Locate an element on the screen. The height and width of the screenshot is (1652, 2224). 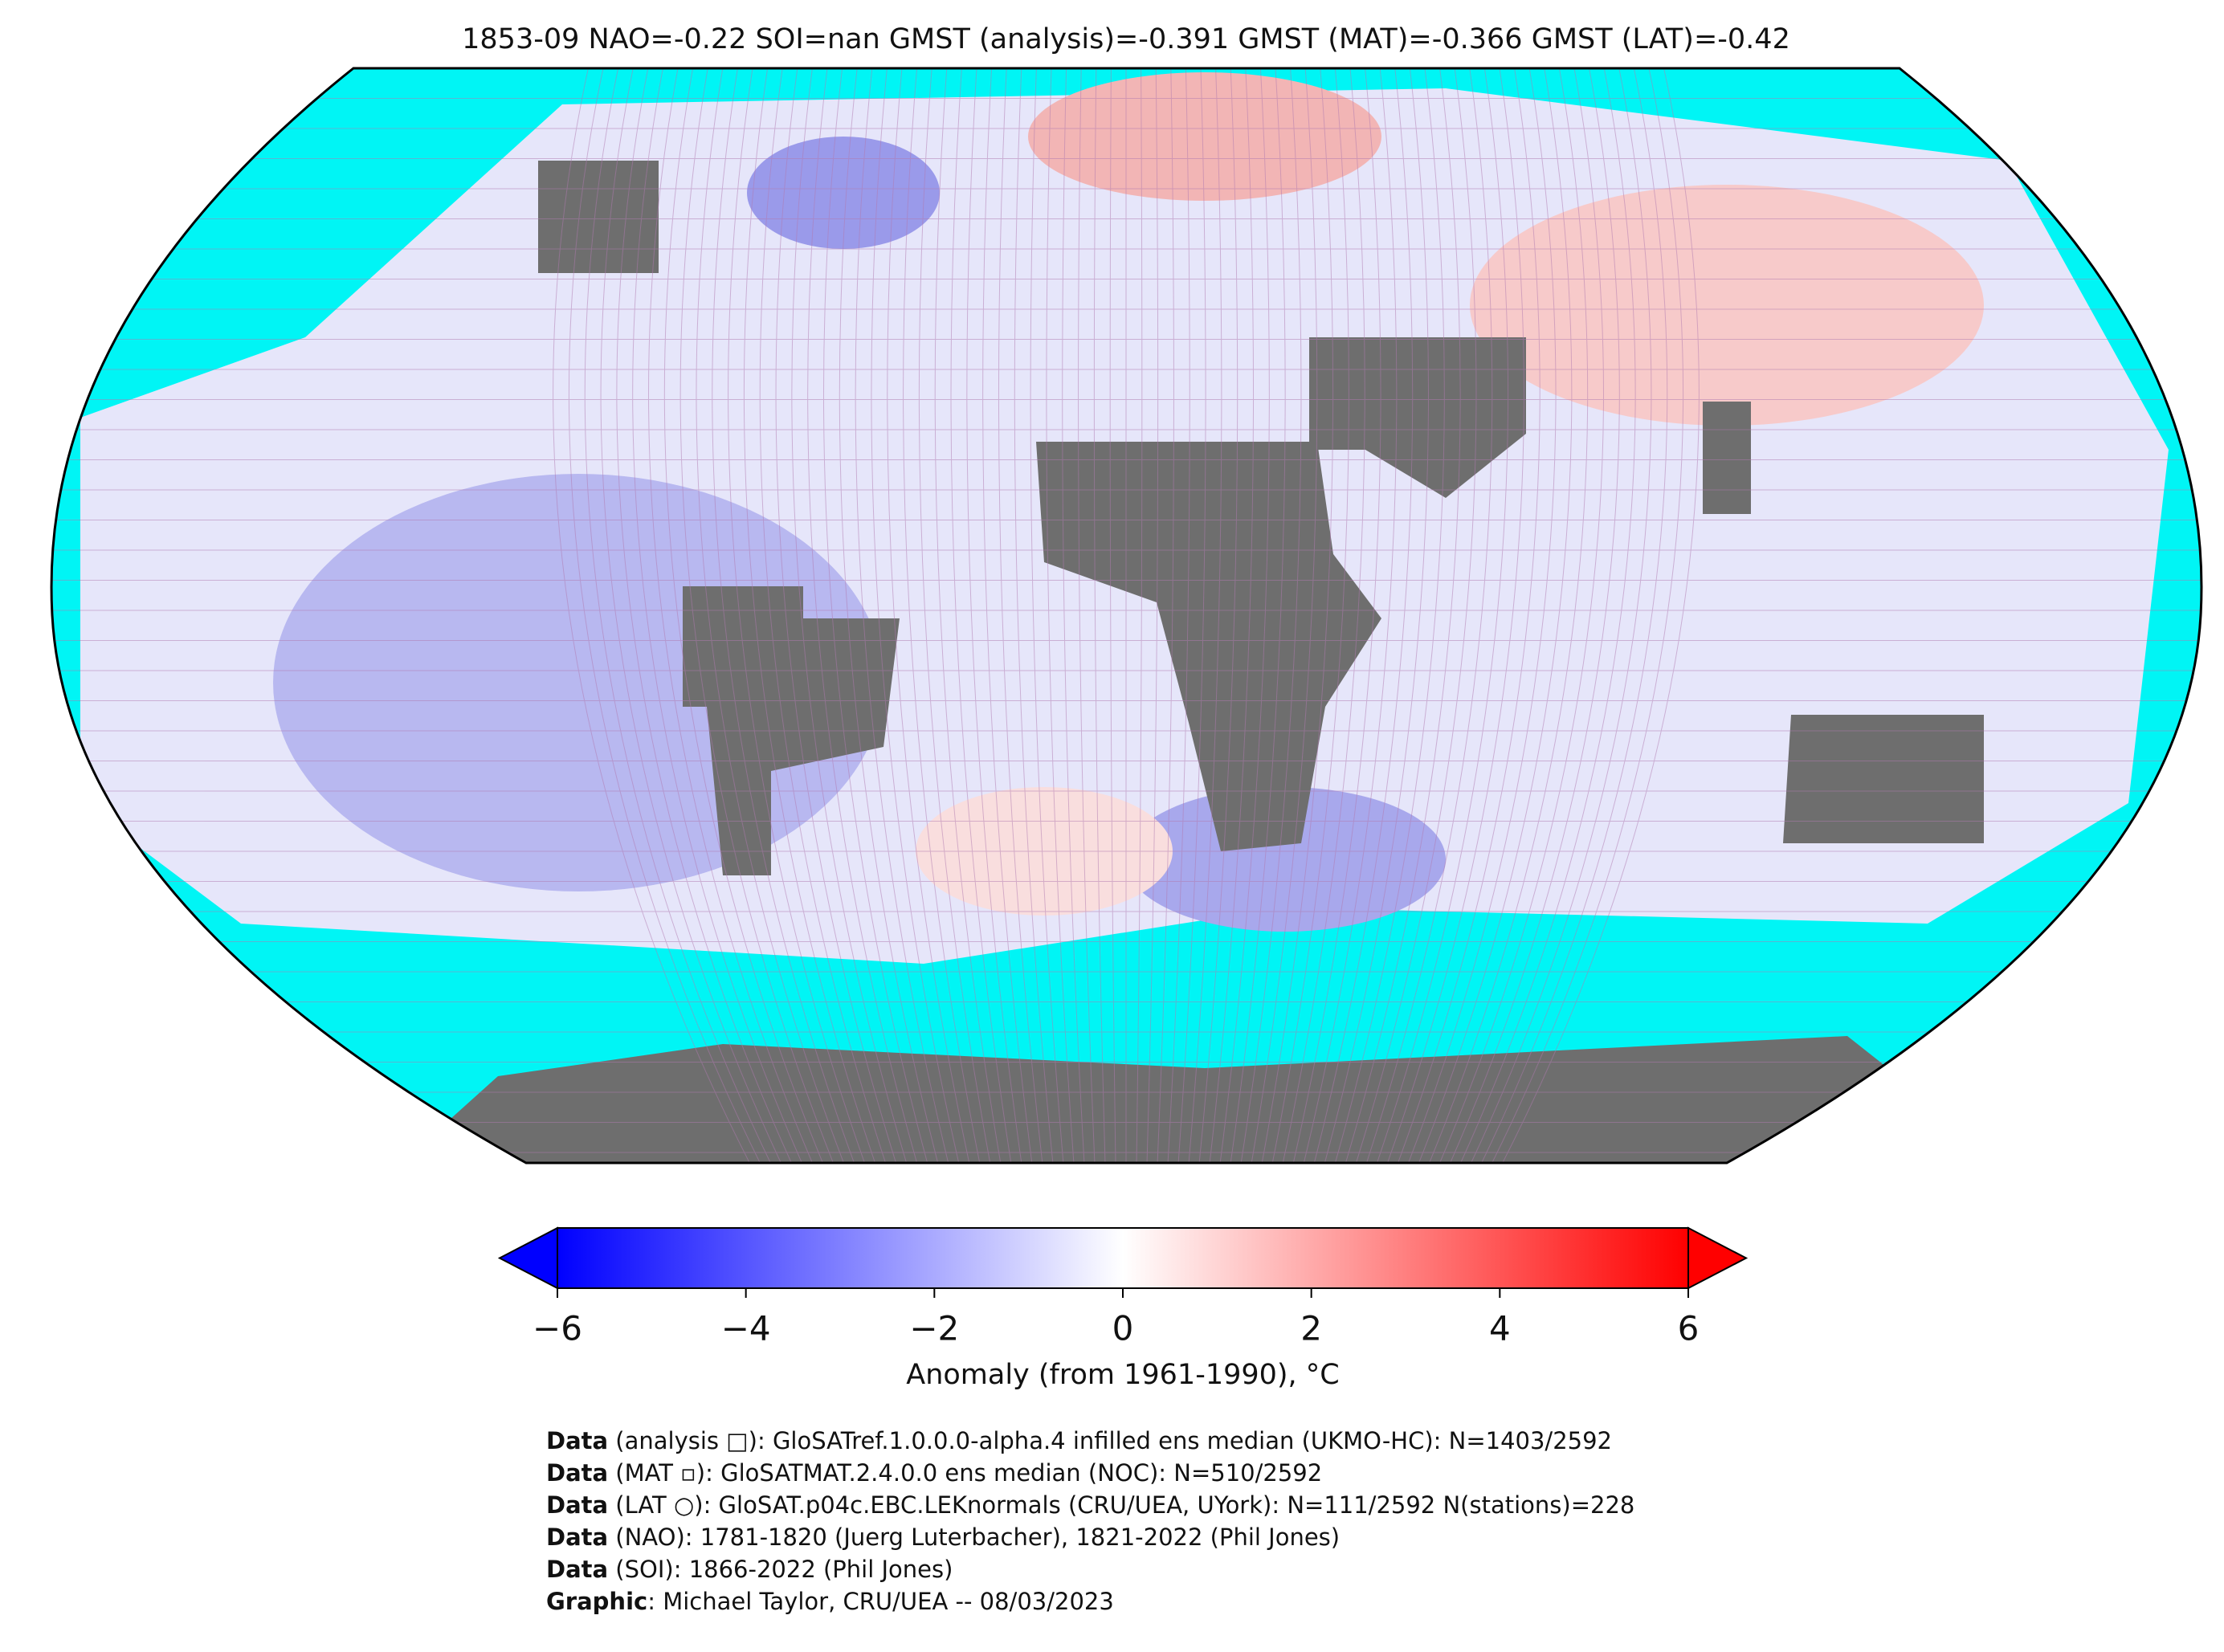
colorbar-tick-label: 2 is located at coordinates (1311, 1328).